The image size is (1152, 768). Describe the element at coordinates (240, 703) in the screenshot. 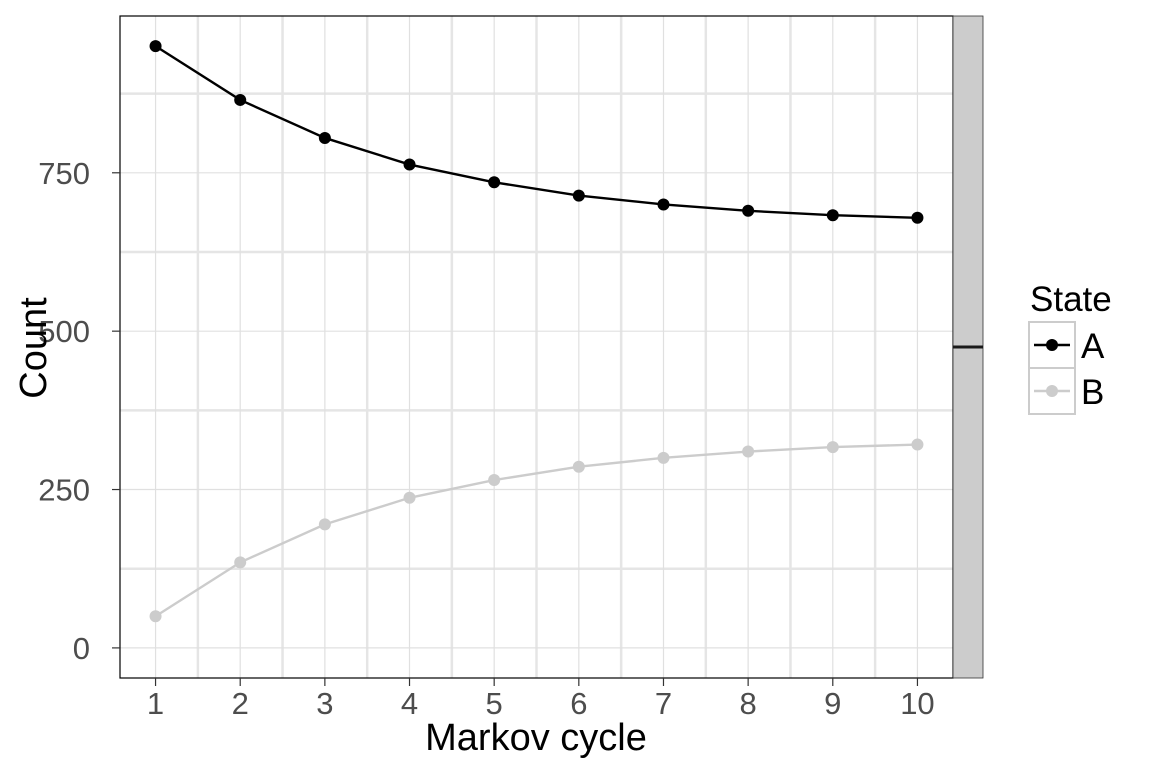

I see `x-tick-label: 2` at that location.